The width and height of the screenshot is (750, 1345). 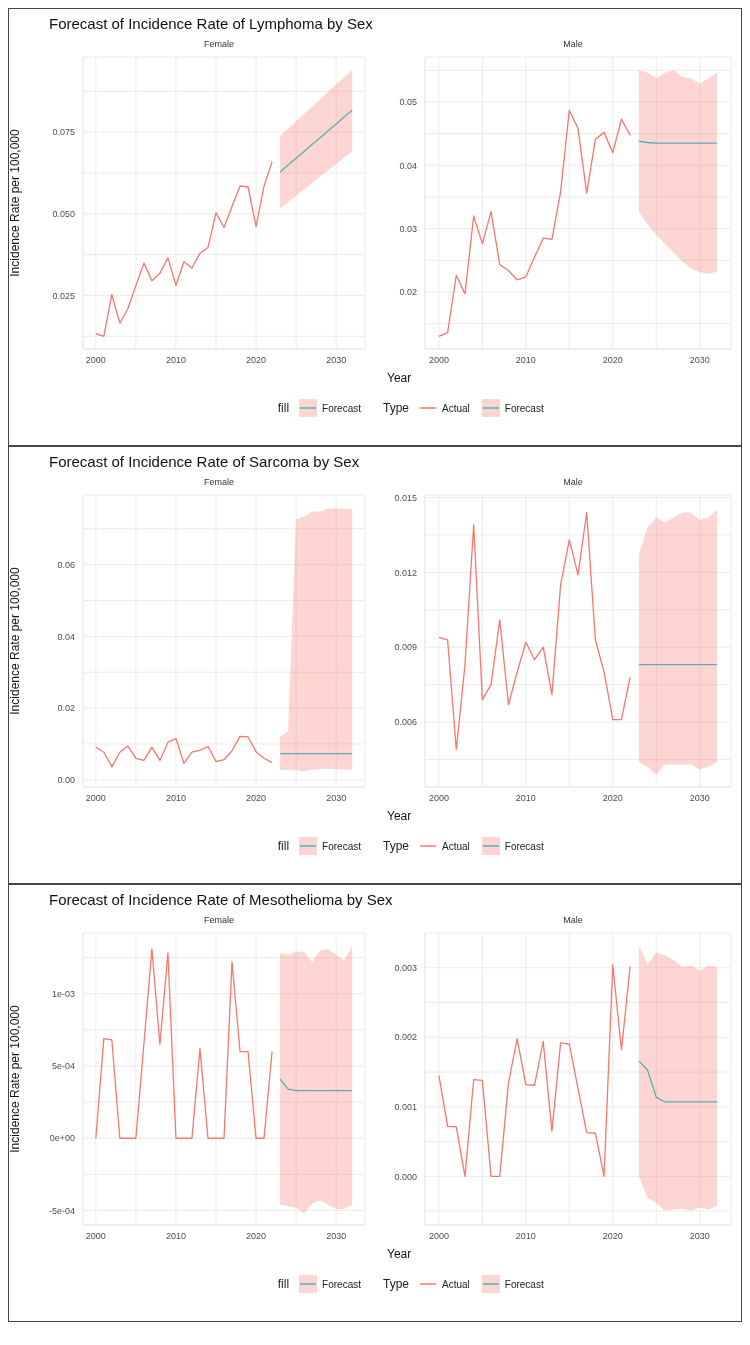 I want to click on y-tick-label: 0.009, so click(x=405, y=647).